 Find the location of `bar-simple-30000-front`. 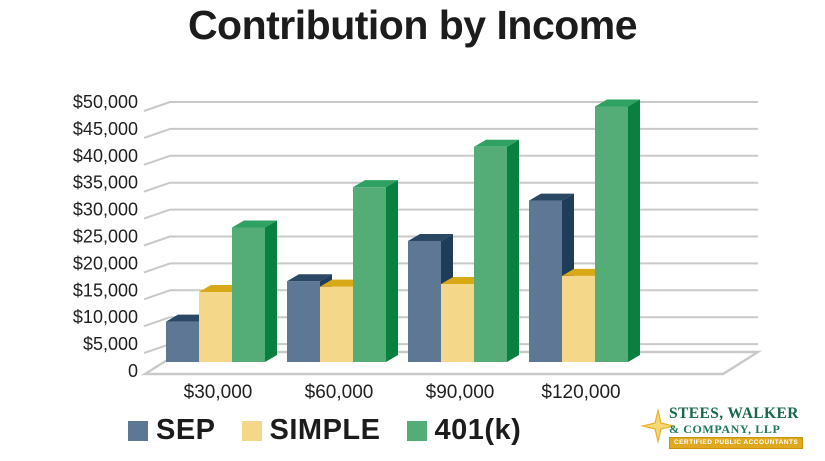

bar-simple-30000-front is located at coordinates (215, 327).